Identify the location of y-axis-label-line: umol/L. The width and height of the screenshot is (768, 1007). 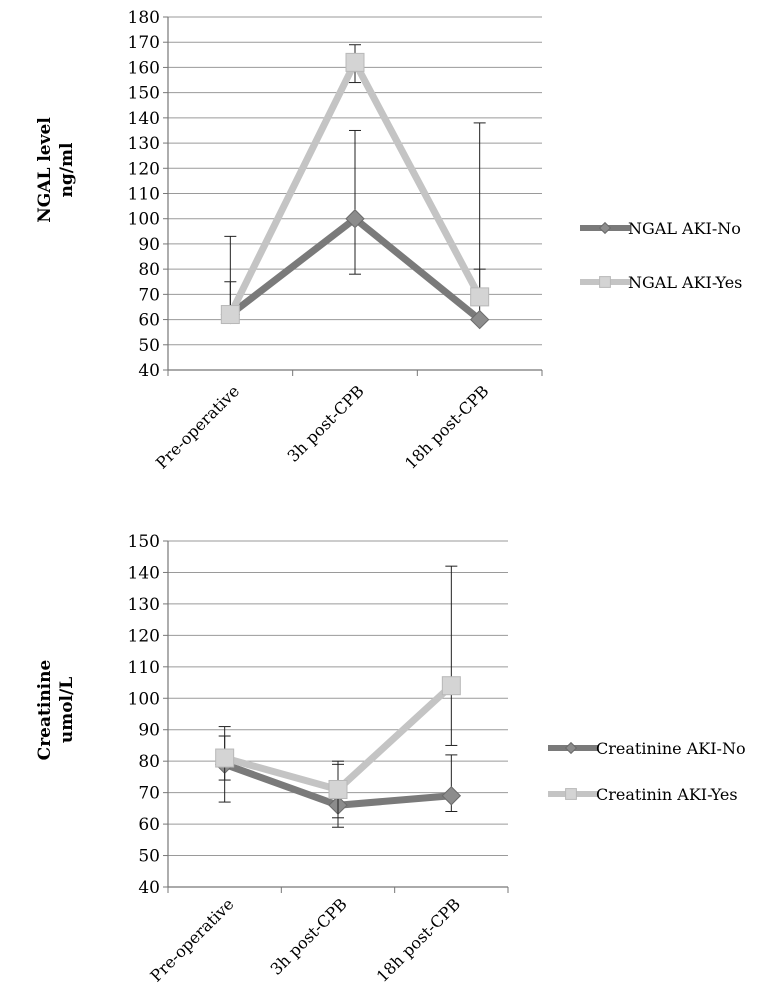
(67, 710).